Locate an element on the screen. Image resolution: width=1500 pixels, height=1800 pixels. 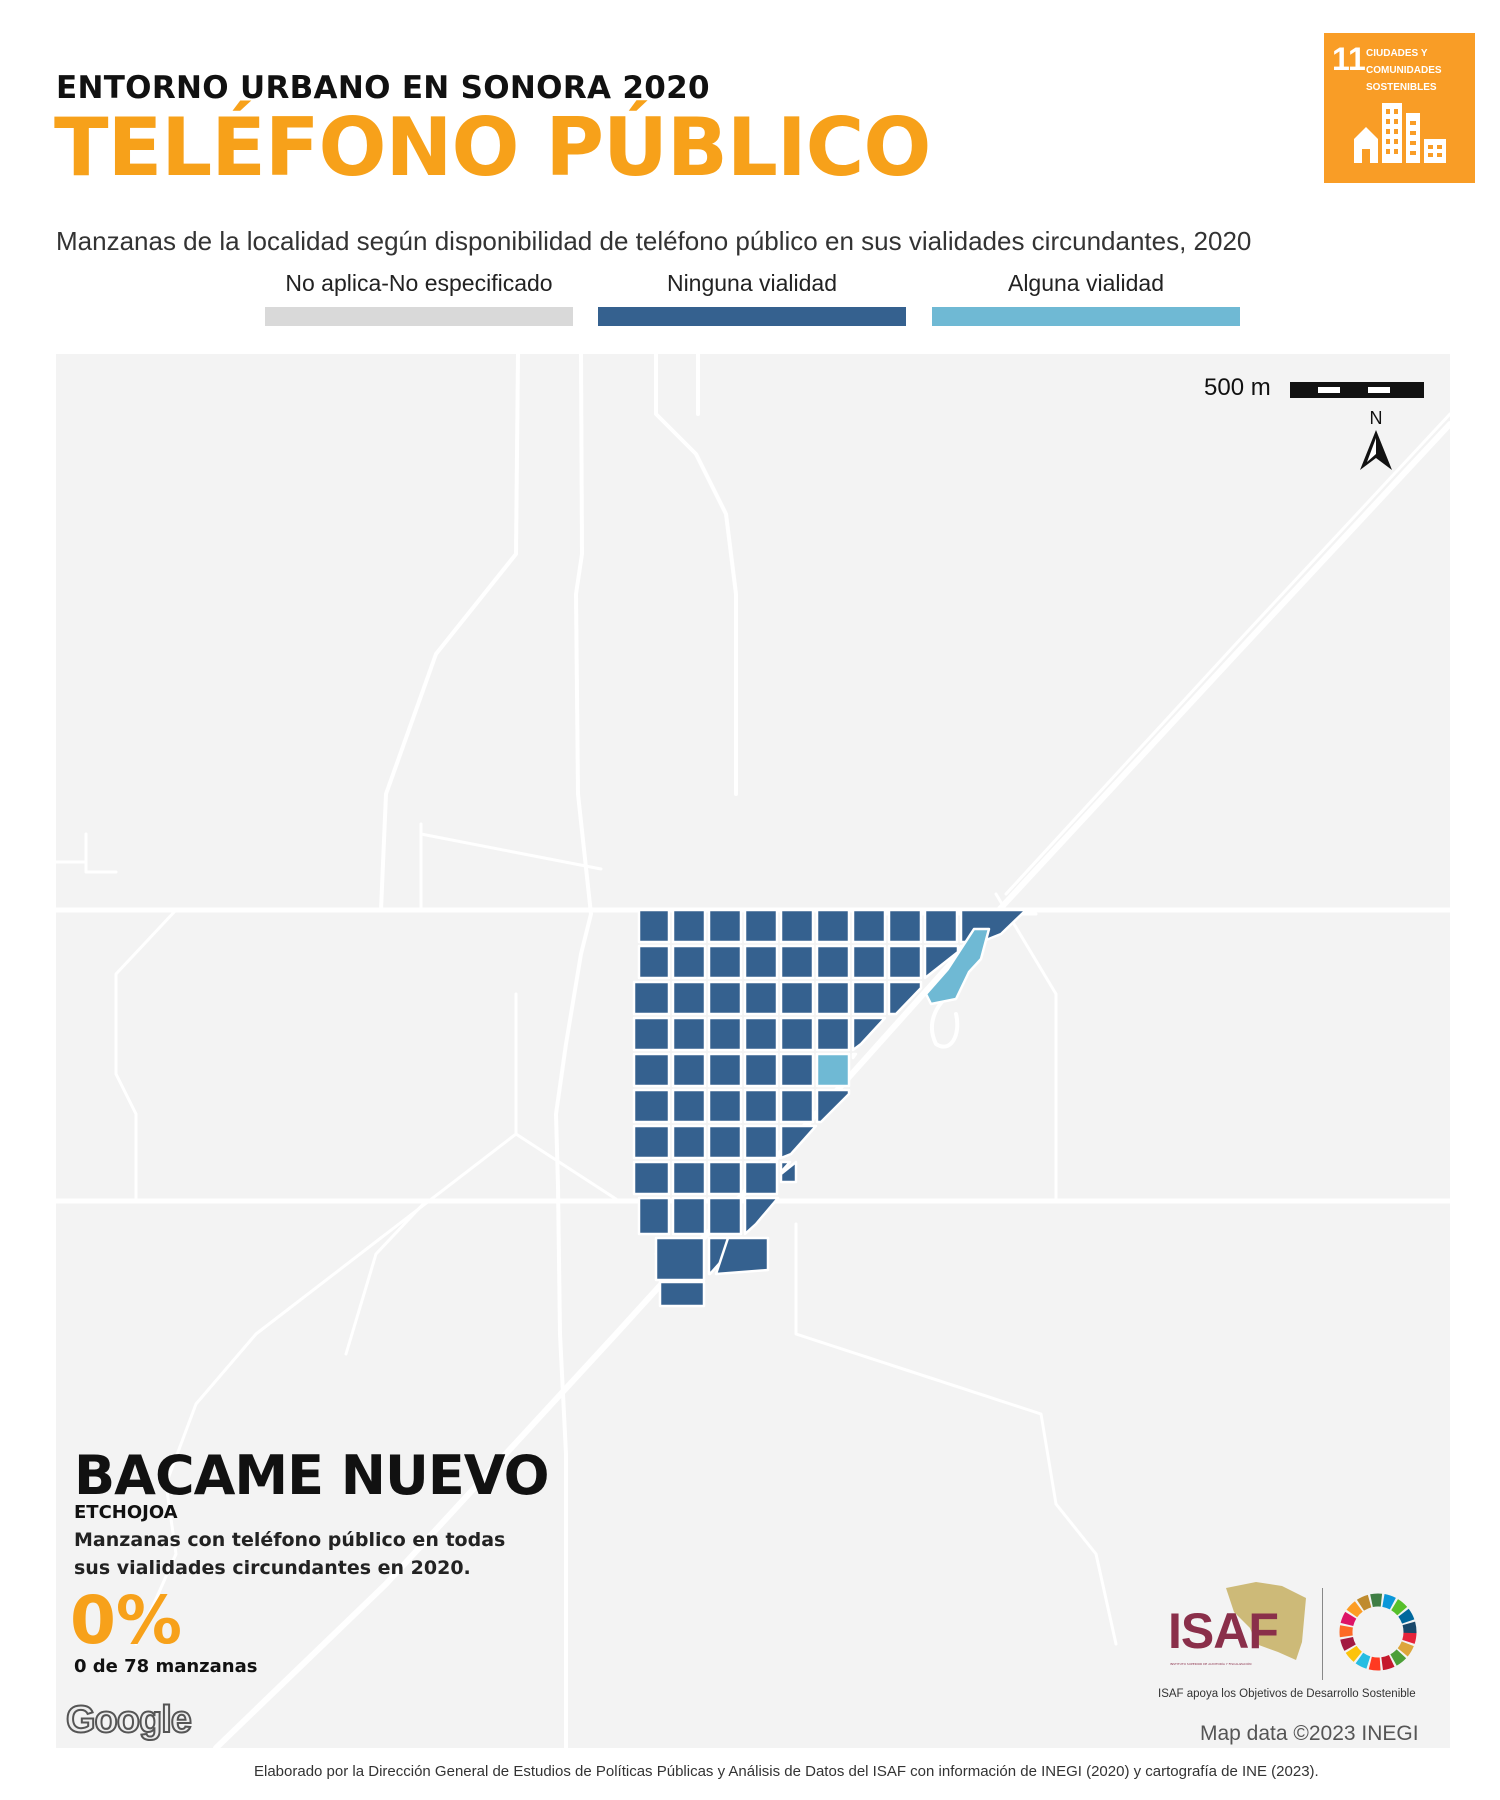
sonora-map-icon is located at coordinates (1266, 1621).